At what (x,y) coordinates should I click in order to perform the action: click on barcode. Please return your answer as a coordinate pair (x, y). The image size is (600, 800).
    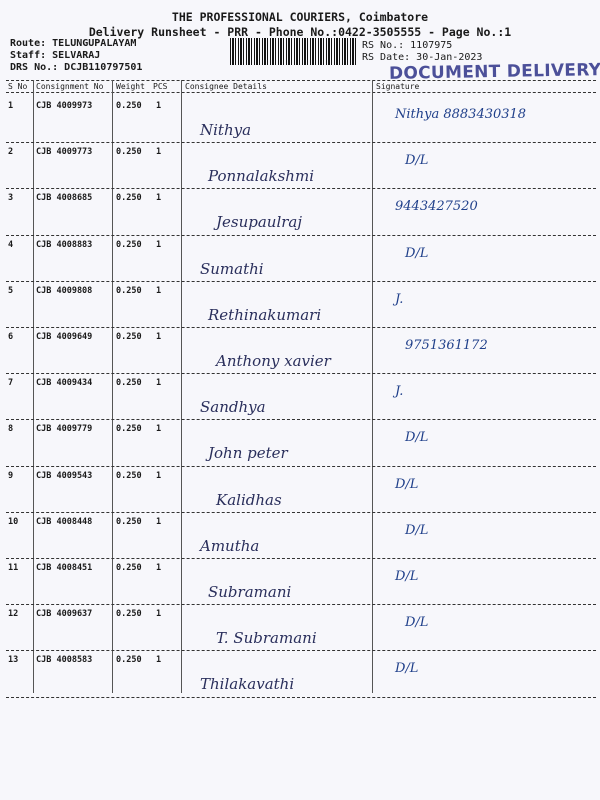
    Looking at the image, I should click on (293, 51).